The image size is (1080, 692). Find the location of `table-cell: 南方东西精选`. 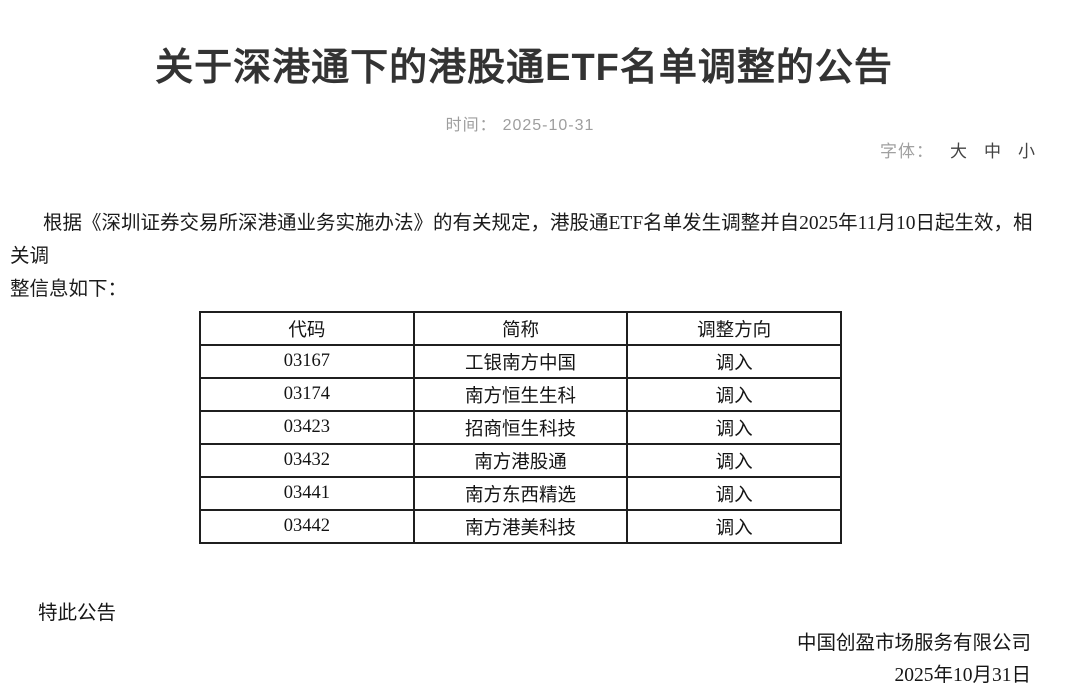

table-cell: 南方东西精选 is located at coordinates (520, 493).